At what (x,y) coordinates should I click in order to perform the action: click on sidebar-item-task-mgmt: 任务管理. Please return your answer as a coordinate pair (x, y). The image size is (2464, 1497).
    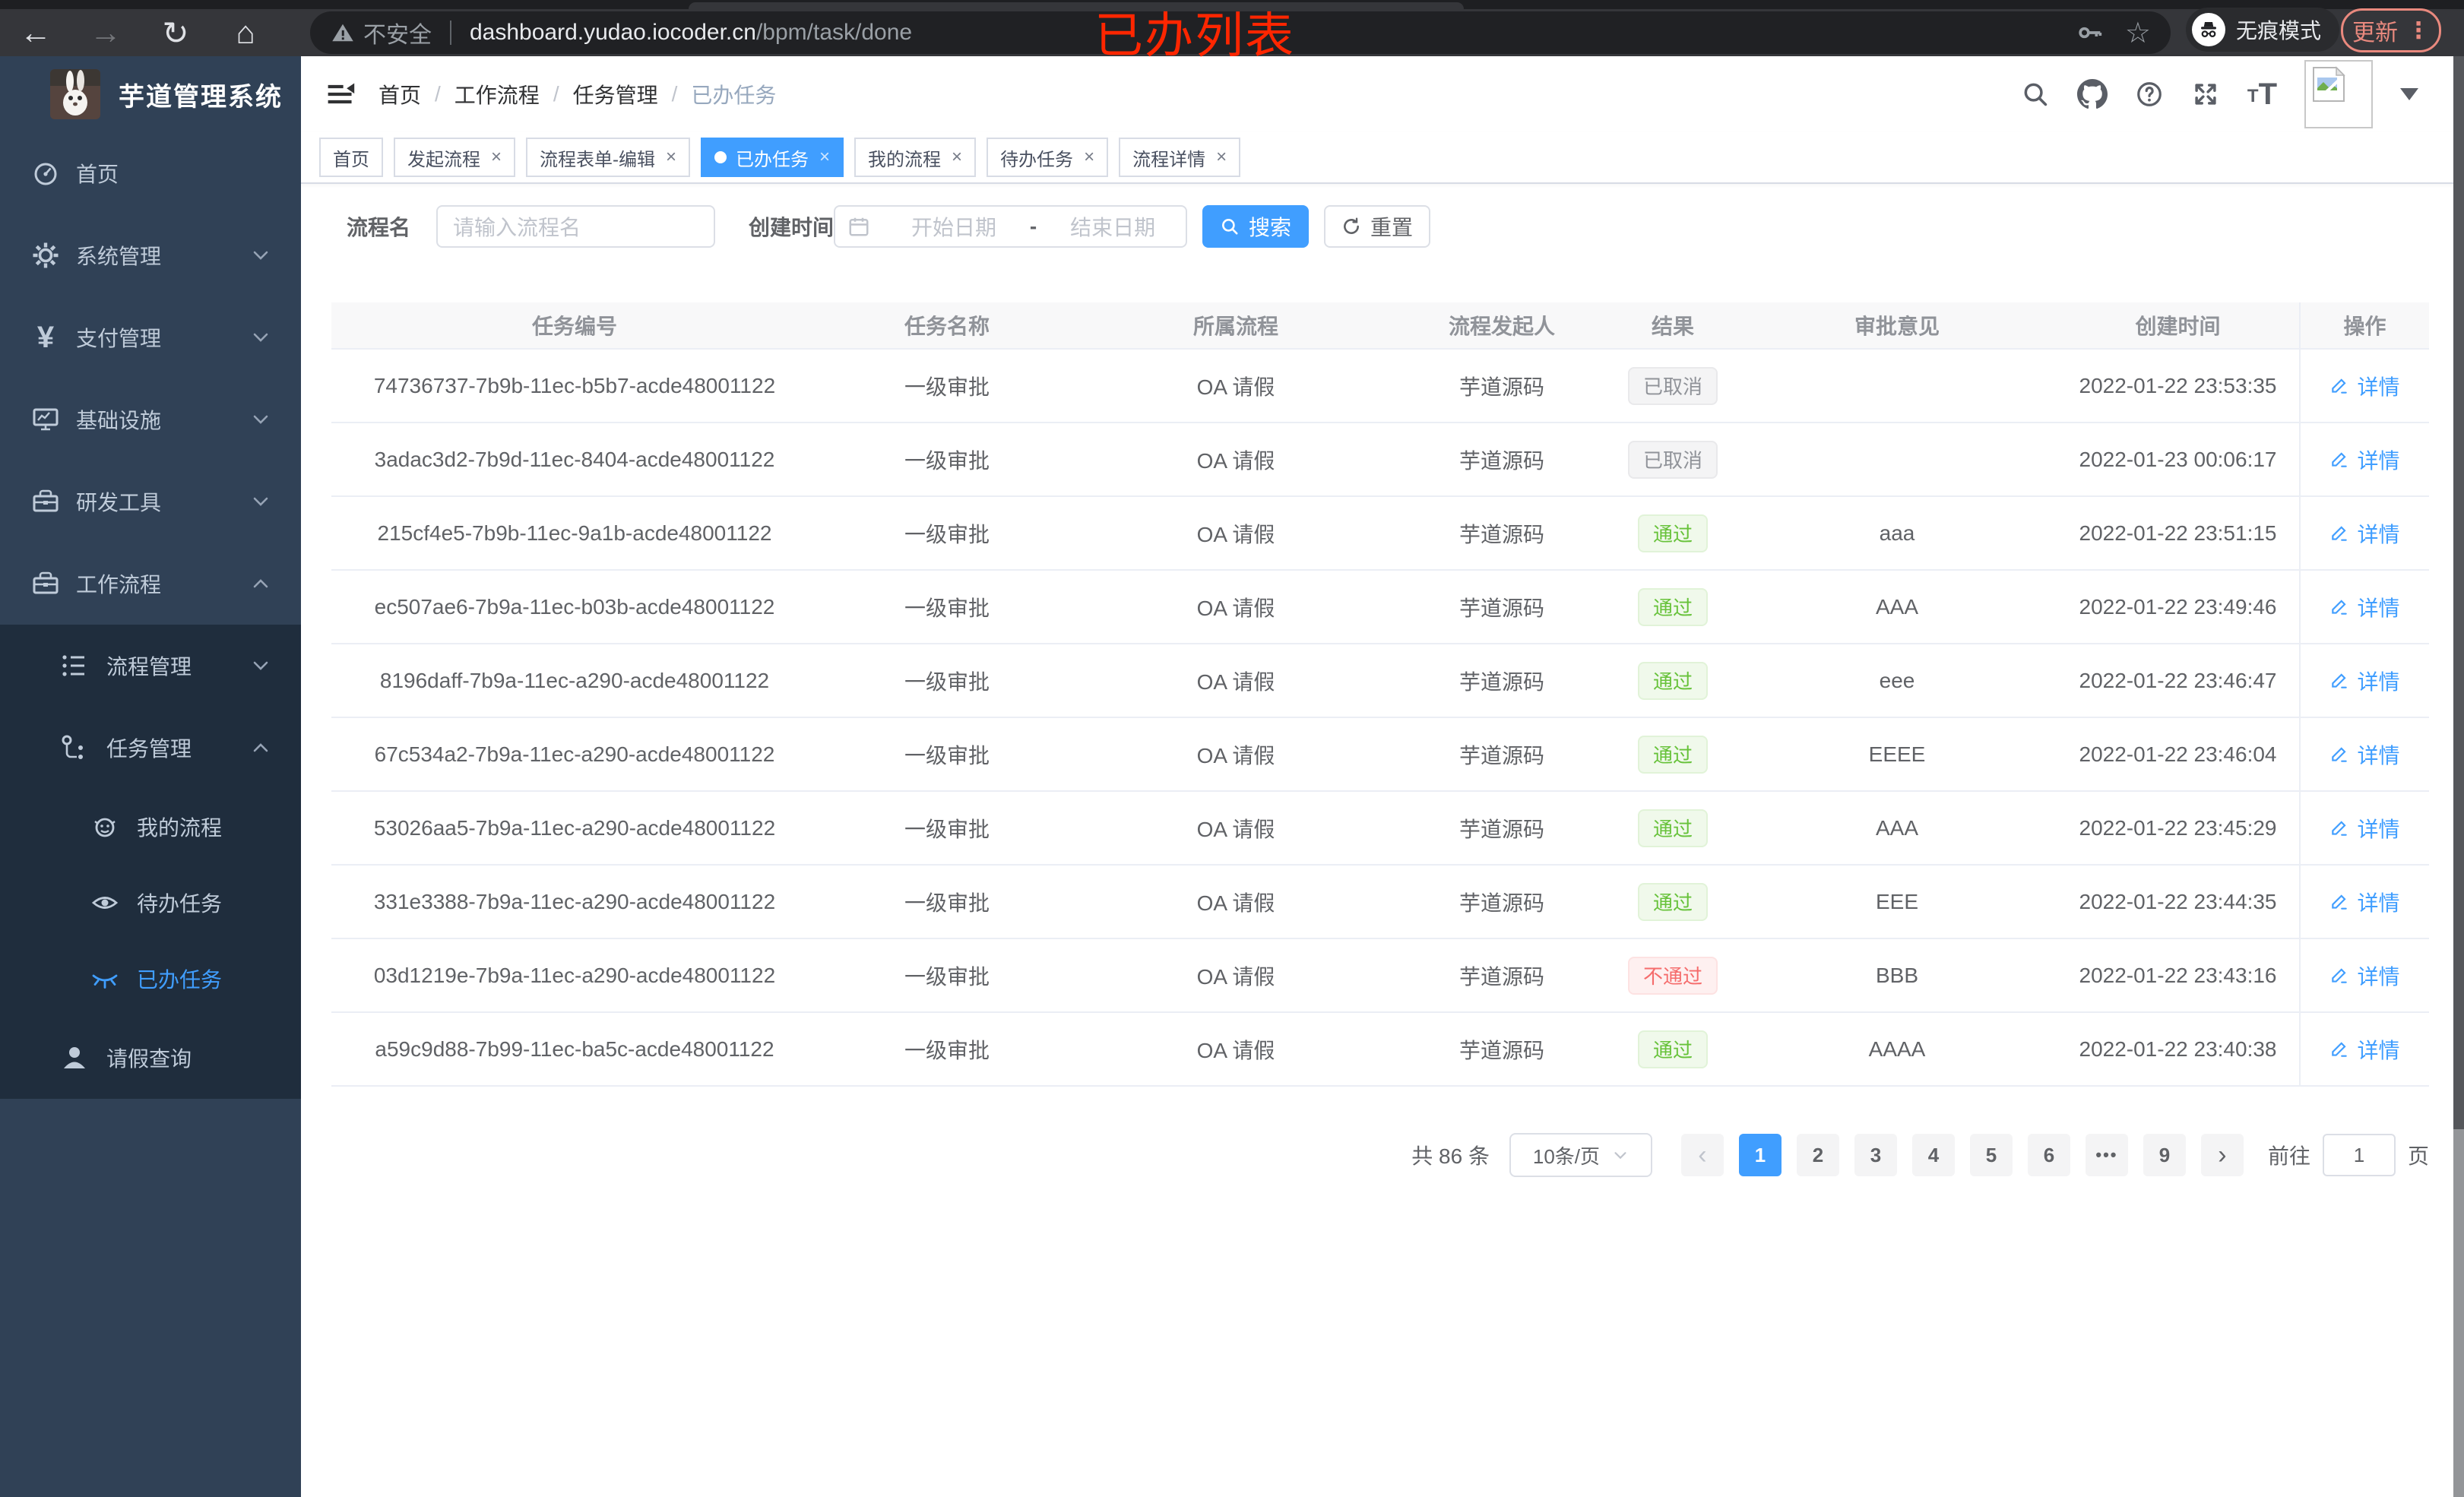
    Looking at the image, I should click on (150, 748).